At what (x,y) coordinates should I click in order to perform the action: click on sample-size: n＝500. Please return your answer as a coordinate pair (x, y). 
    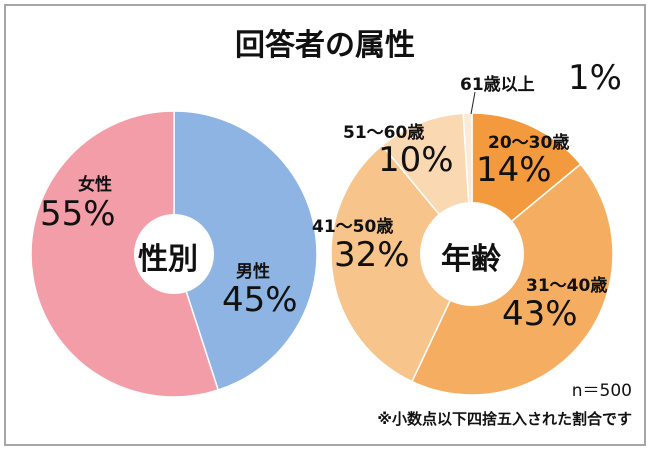
    Looking at the image, I should click on (601, 391).